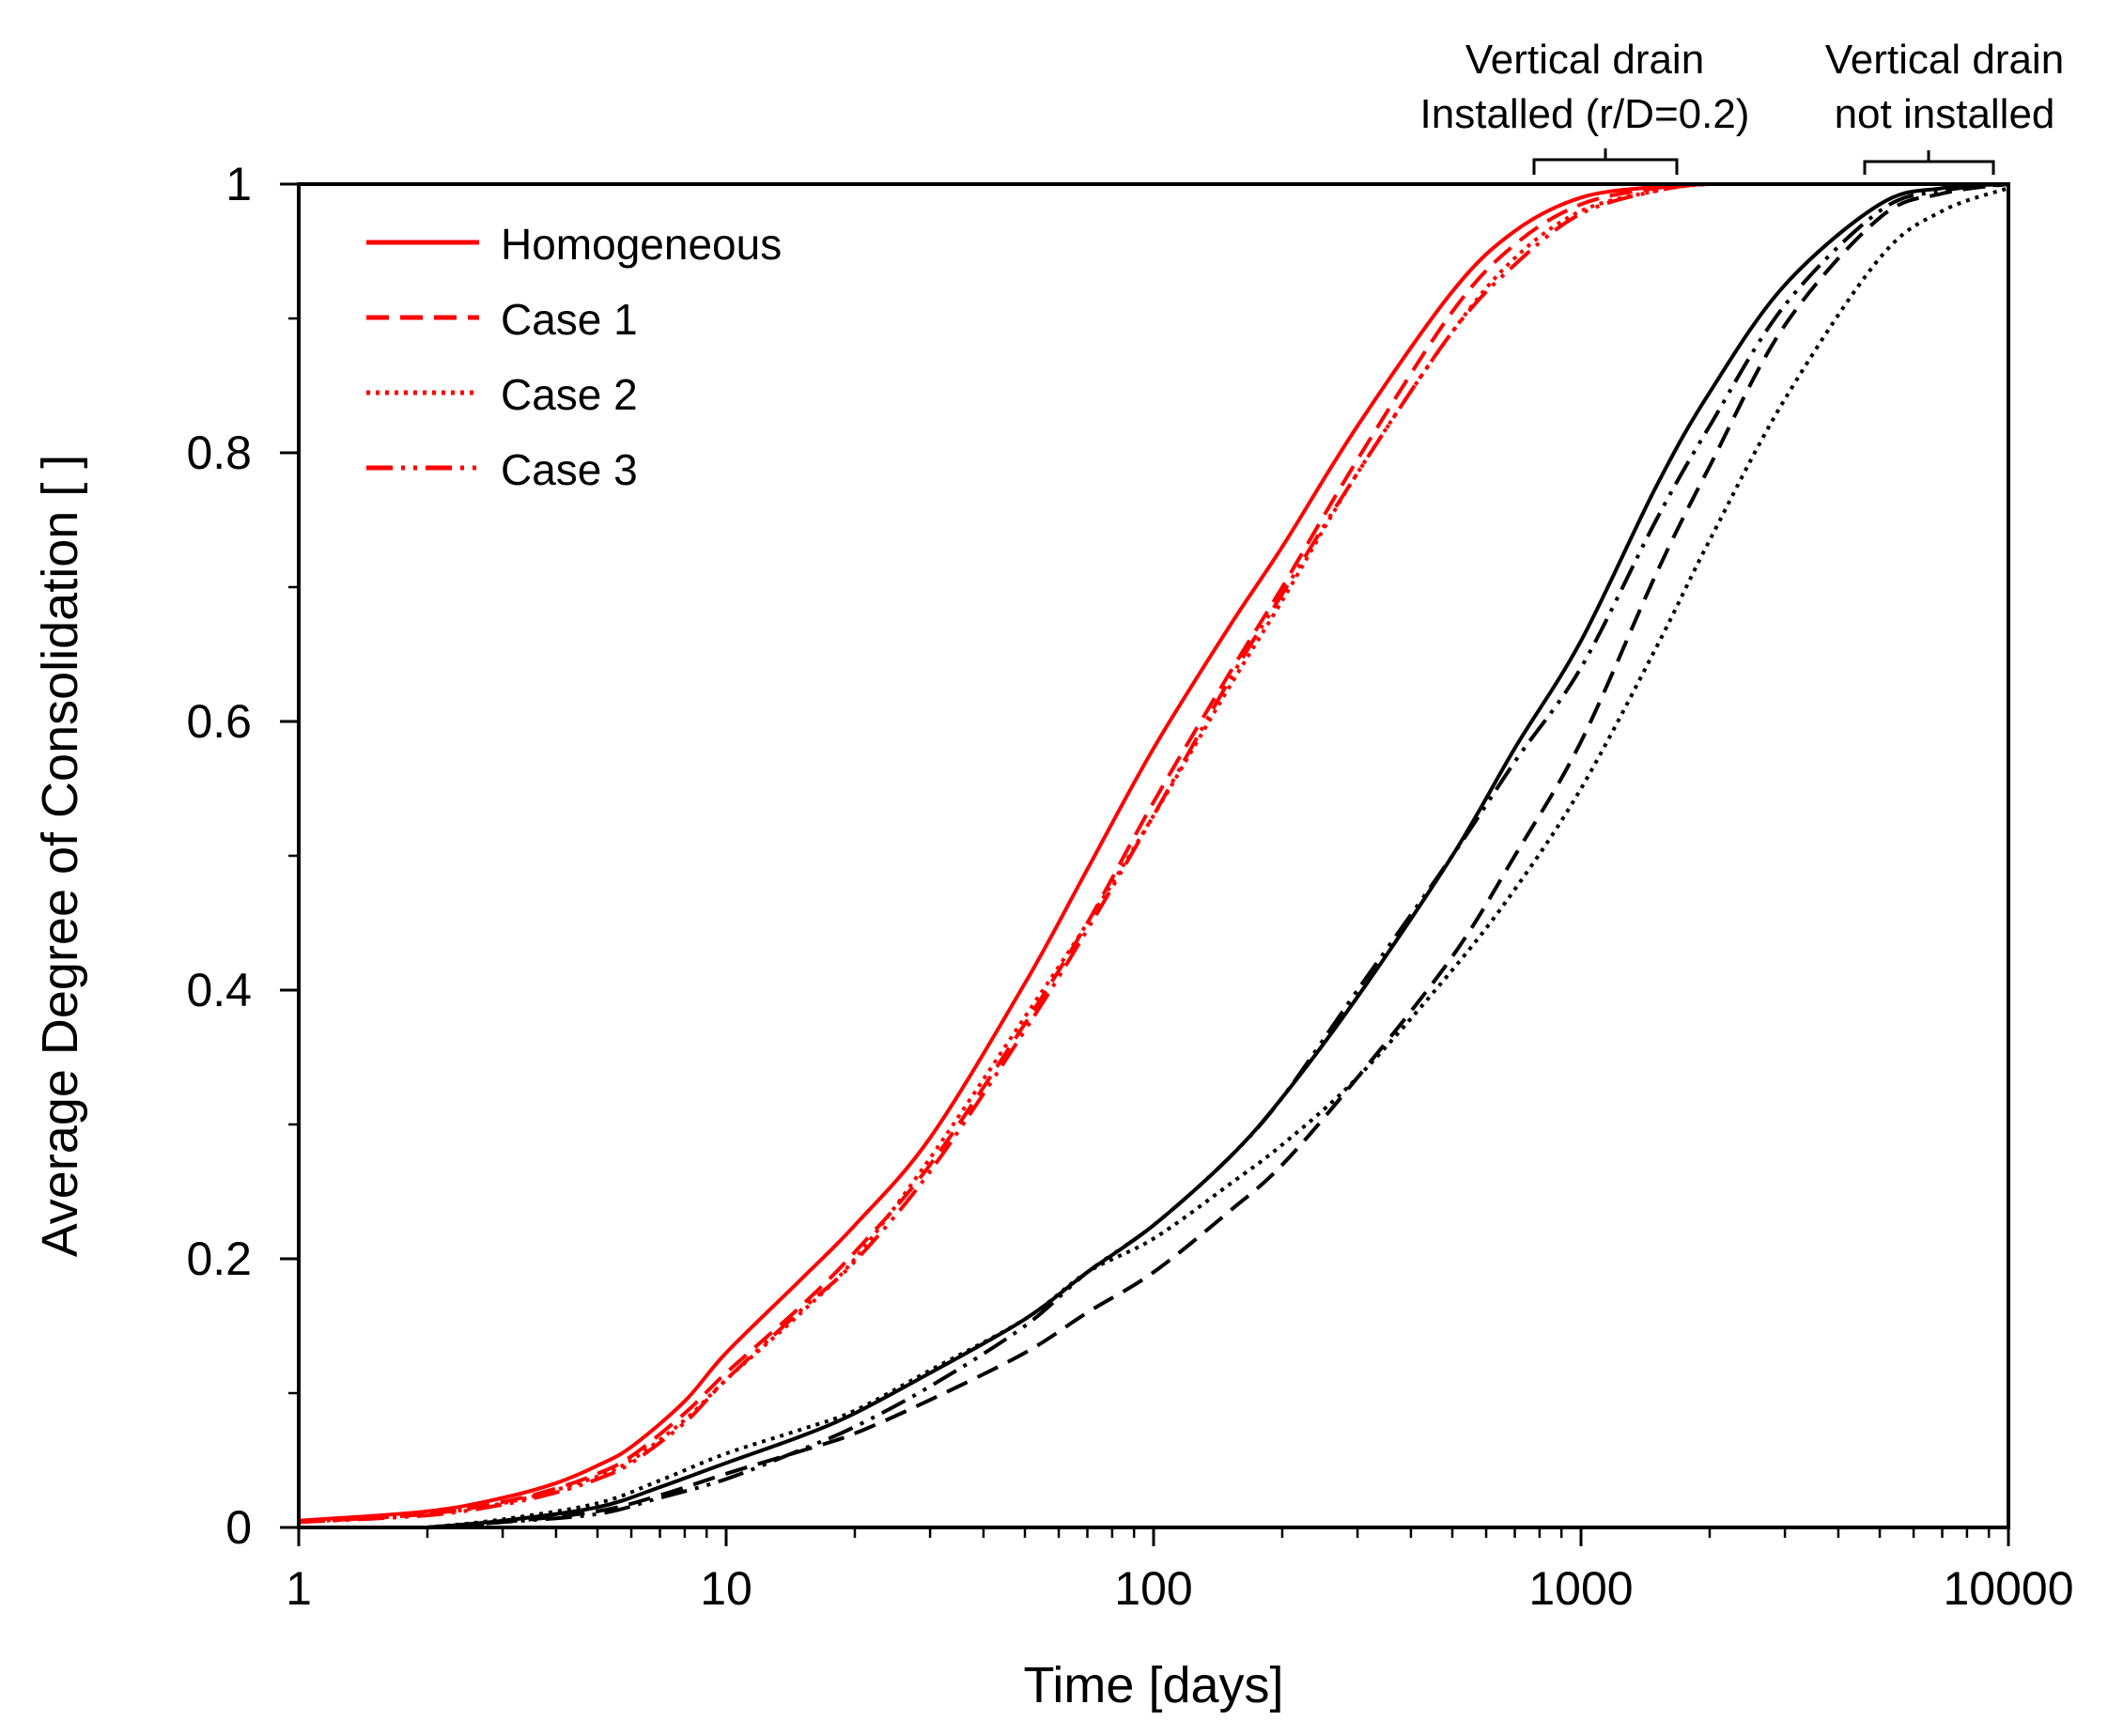 The image size is (2108, 1736). Describe the element at coordinates (574, 357) in the screenshot. I see `legend: Homogeneous Case 1 Case 2 Case 3` at that location.